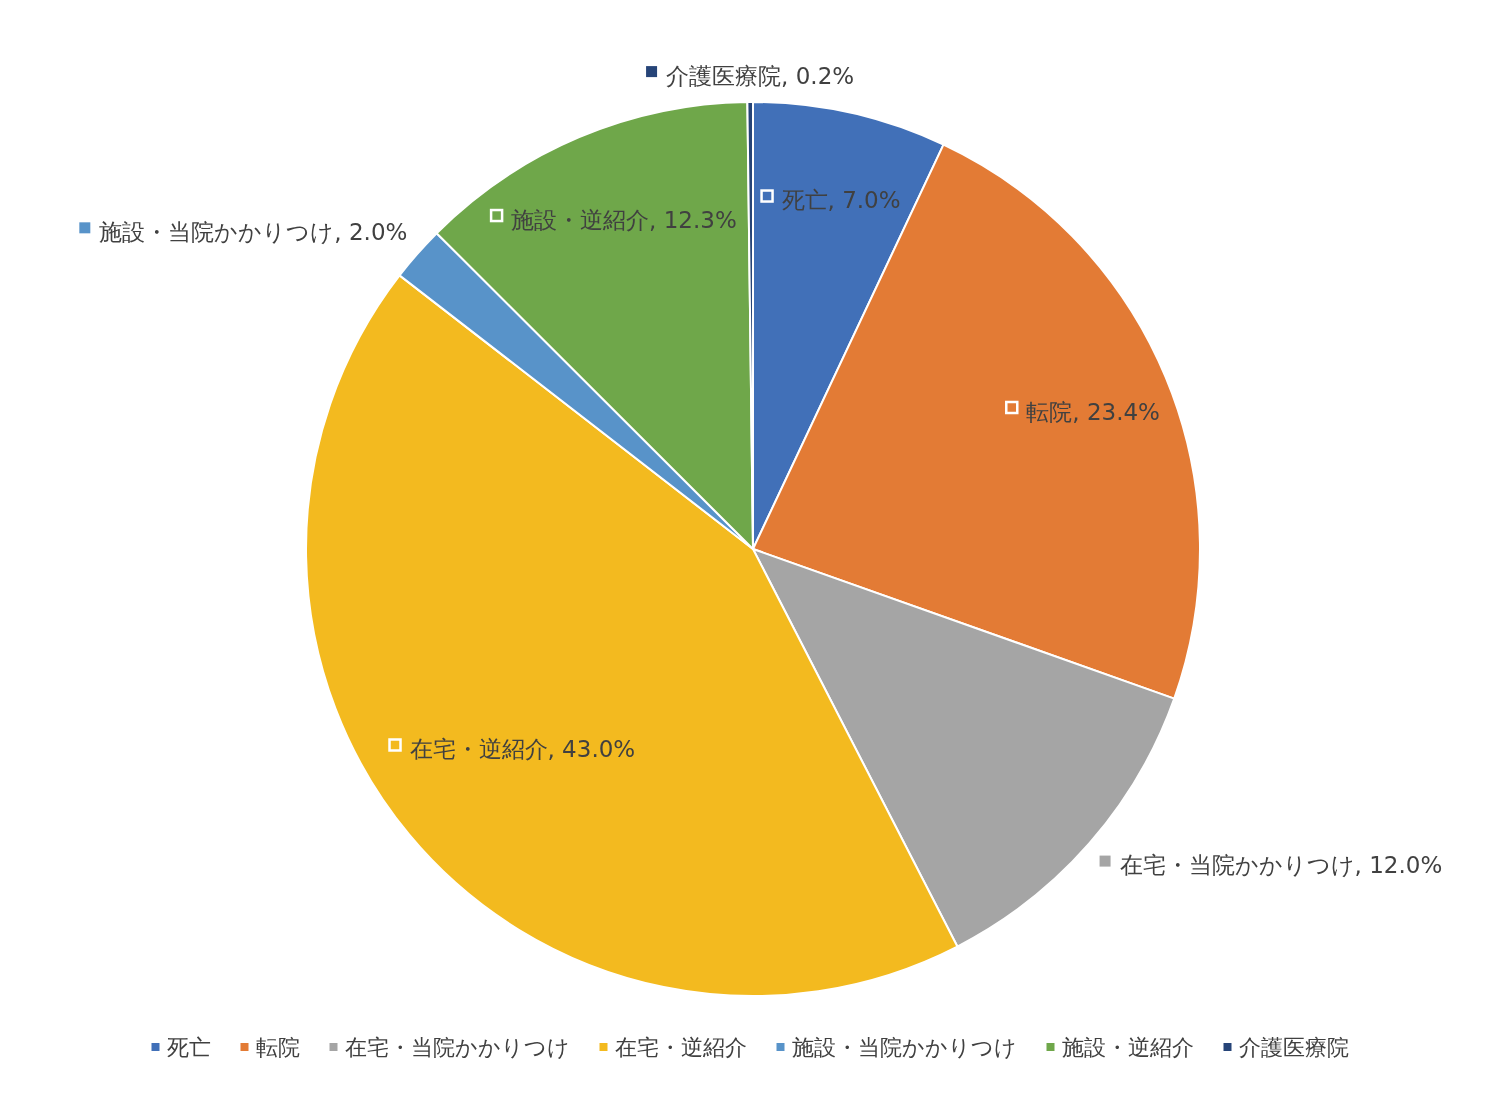 This screenshot has width=1500, height=1094. I want to click on legend-label: 施設・逆紹介, so click(1127, 1047).